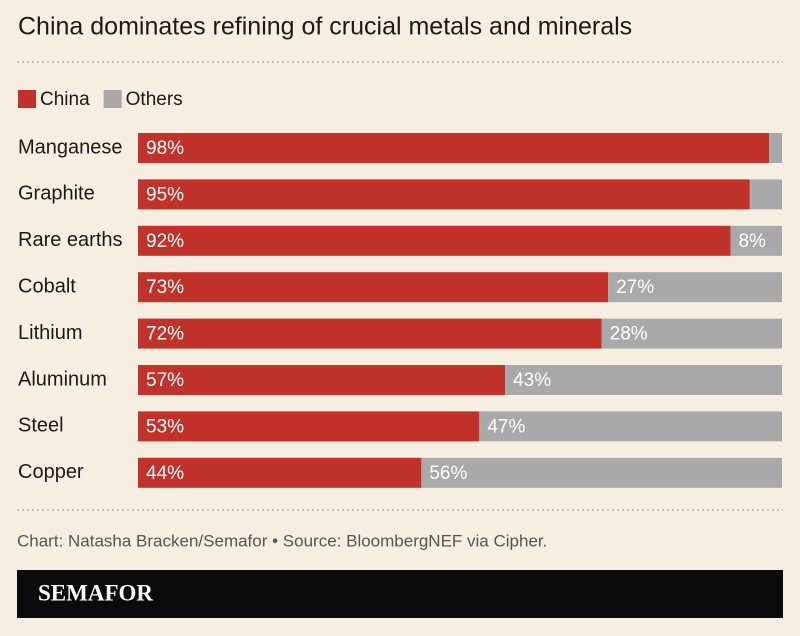 Image resolution: width=800 pixels, height=636 pixels. I want to click on category-label: Cobalt, so click(47, 286).